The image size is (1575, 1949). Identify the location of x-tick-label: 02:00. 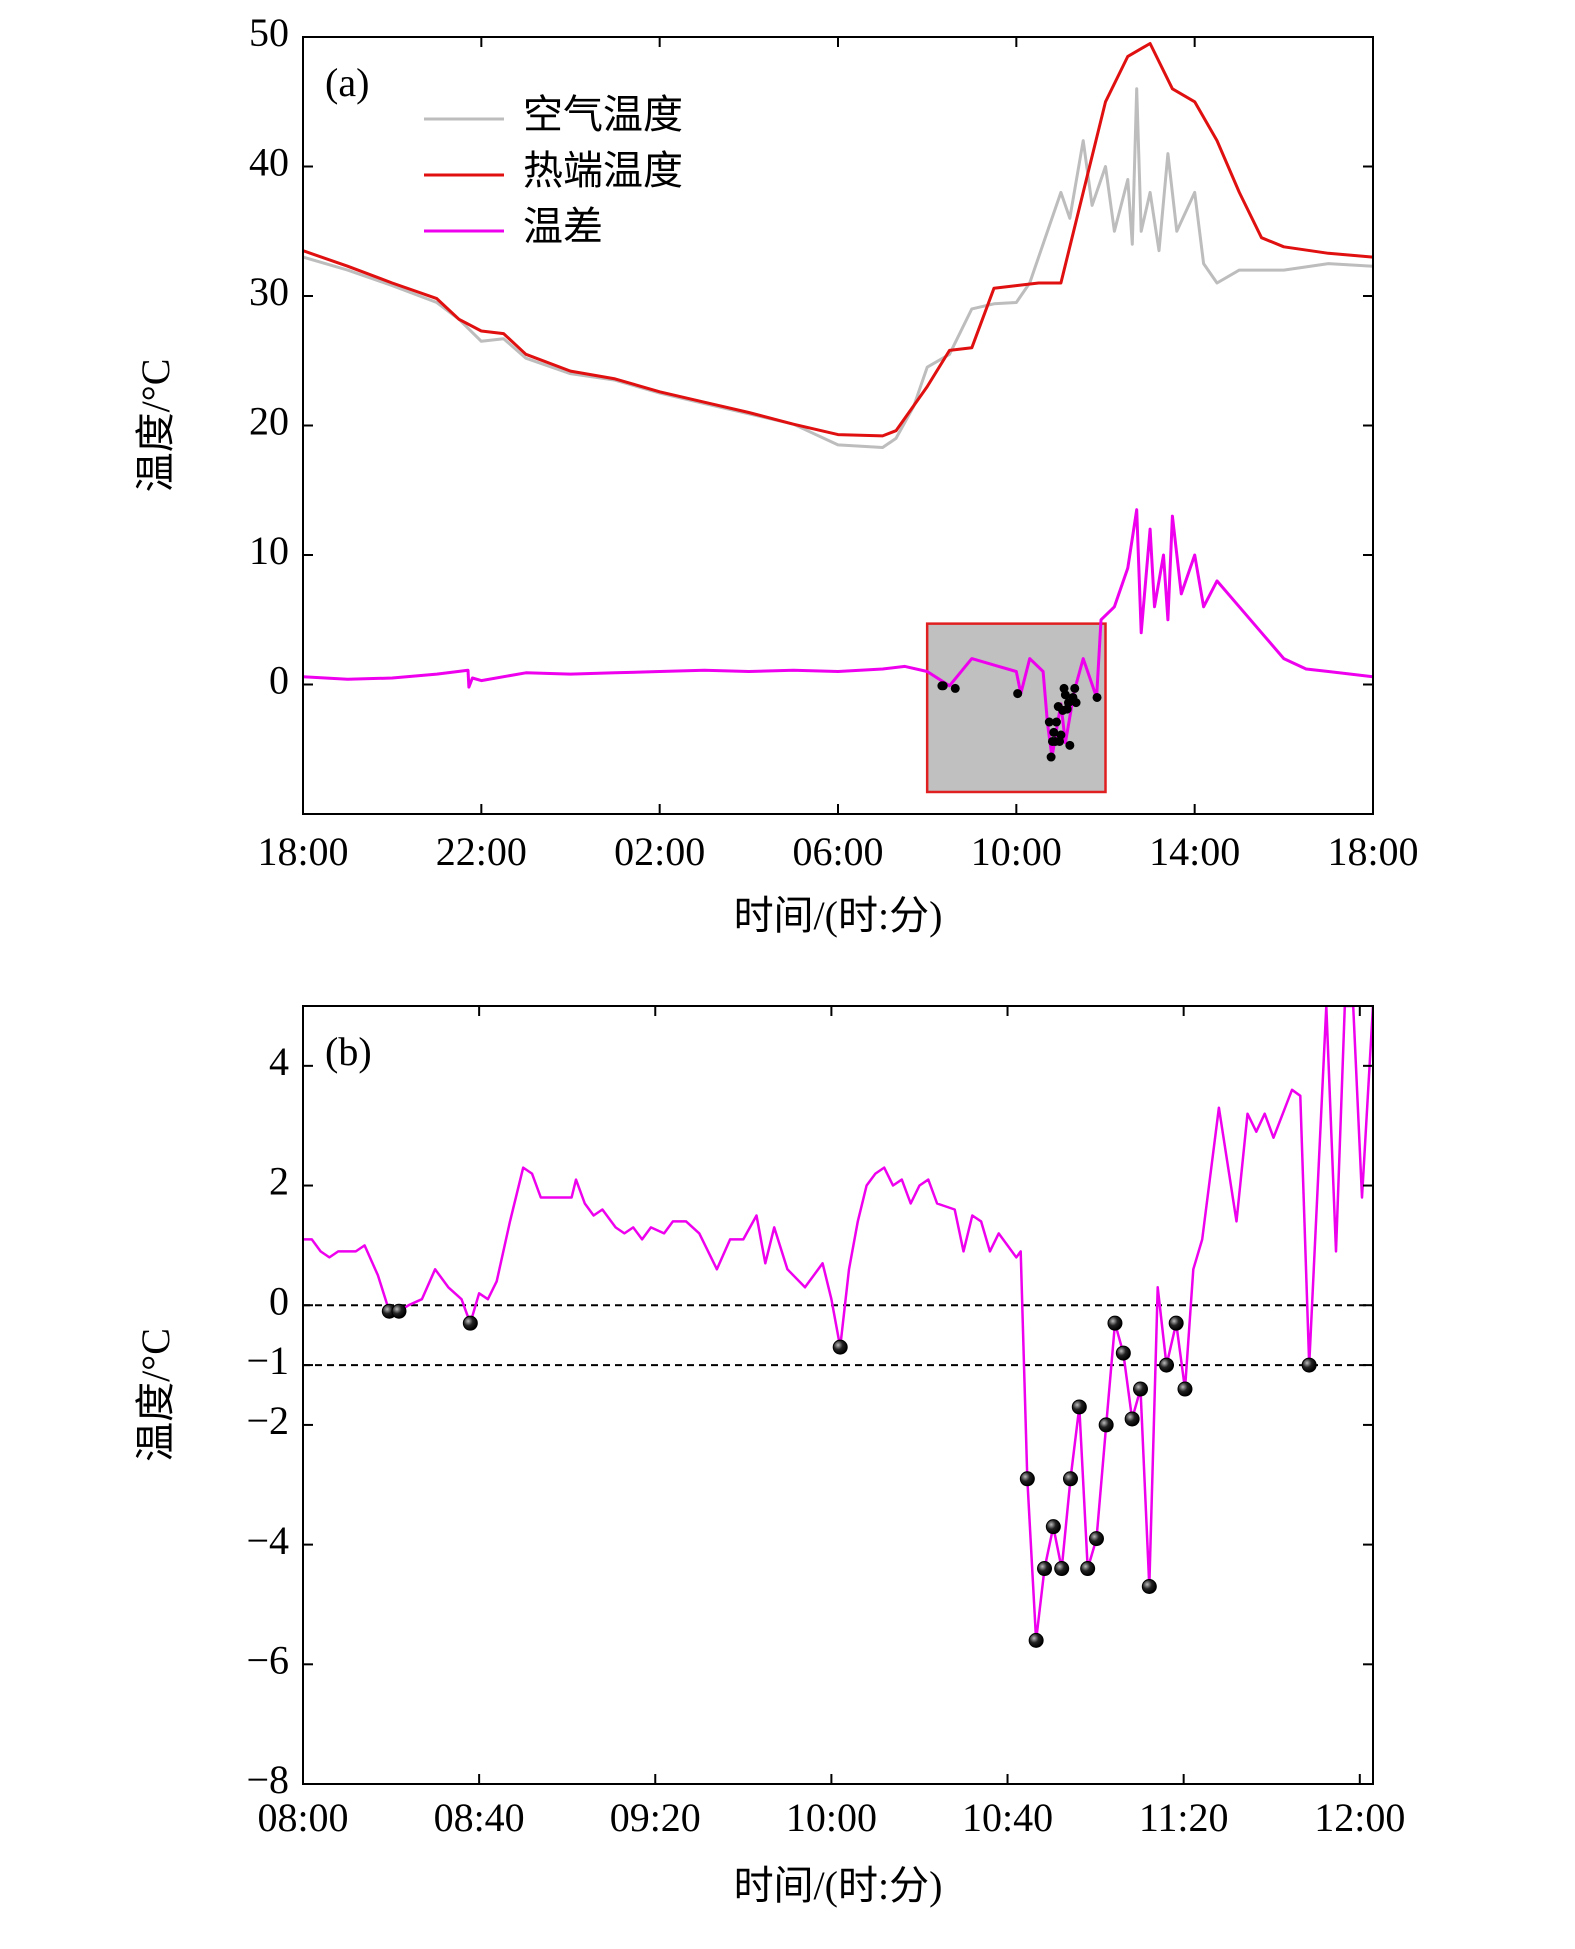
(659, 851).